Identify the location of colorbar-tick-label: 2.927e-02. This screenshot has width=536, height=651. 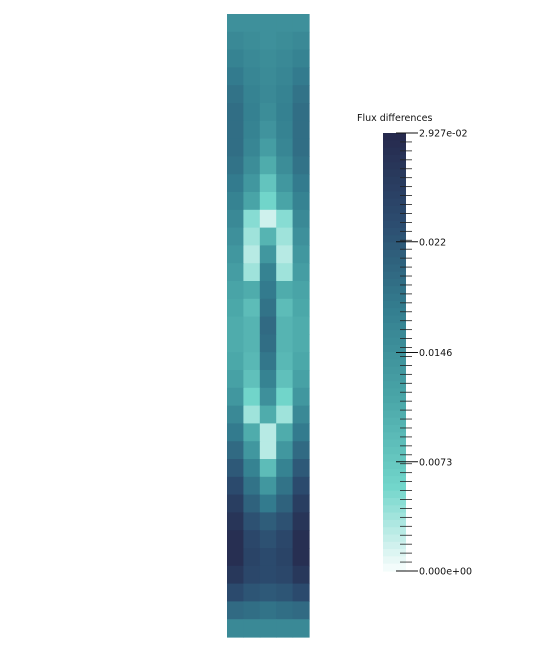
(443, 134).